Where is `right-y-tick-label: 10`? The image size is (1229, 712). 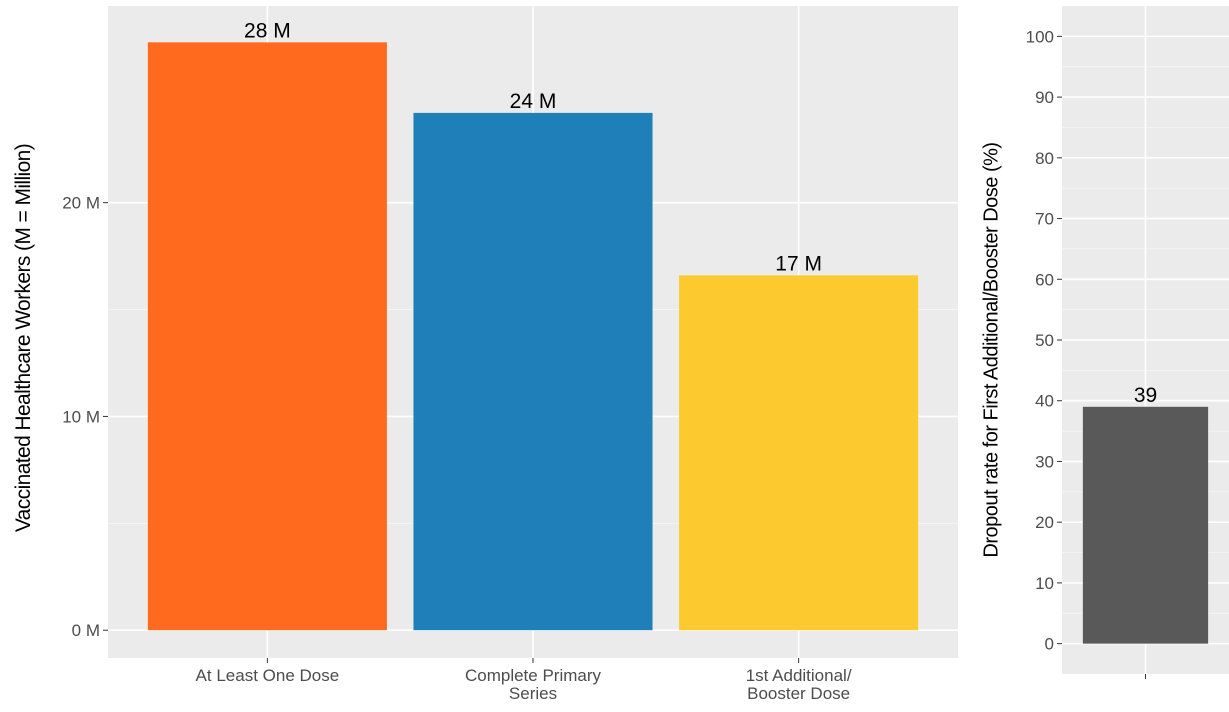 right-y-tick-label: 10 is located at coordinates (1044, 583).